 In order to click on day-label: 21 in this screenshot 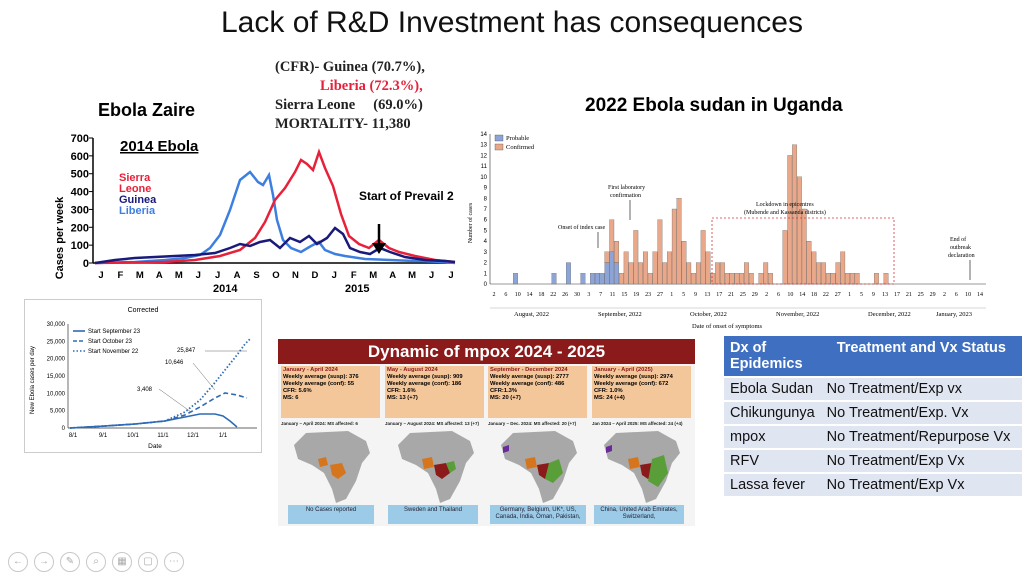, I will do `click(731, 295)`.